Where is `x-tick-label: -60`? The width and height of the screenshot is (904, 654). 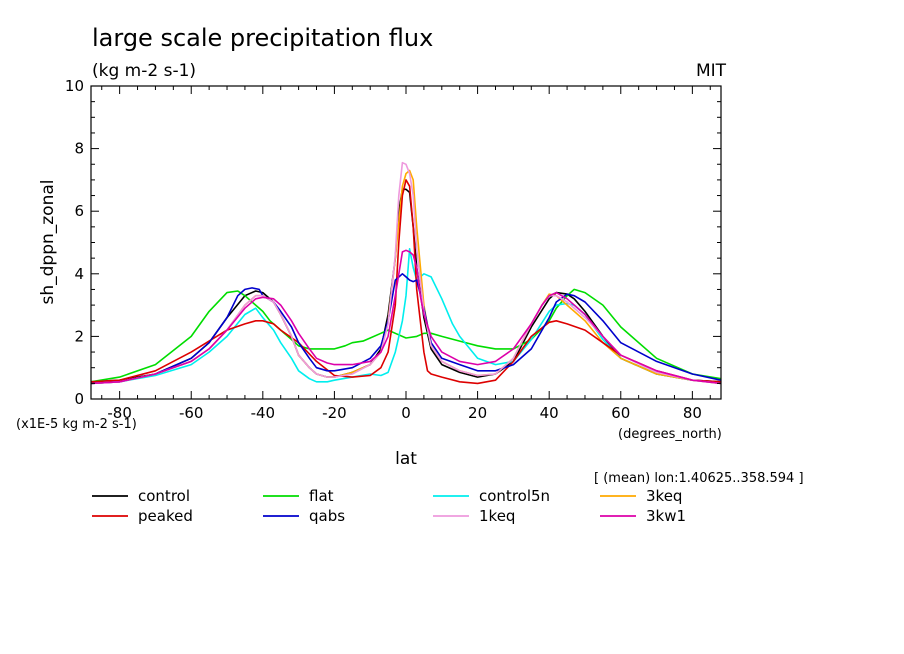 x-tick-label: -60 is located at coordinates (191, 413).